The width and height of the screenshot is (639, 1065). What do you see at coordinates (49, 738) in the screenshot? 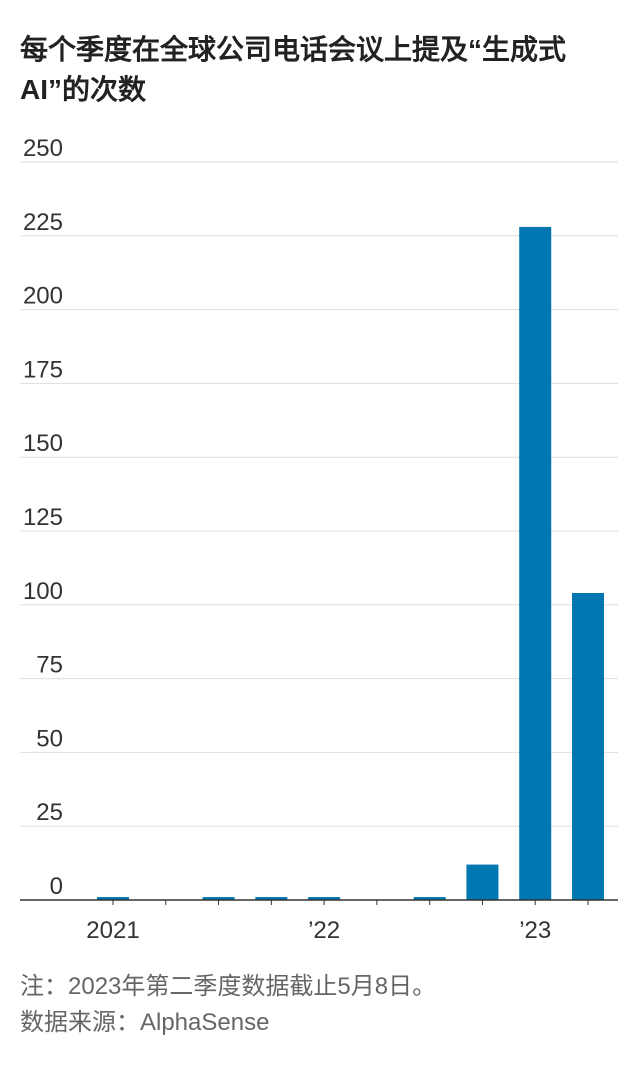
I see `y-tick-label: 50` at bounding box center [49, 738].